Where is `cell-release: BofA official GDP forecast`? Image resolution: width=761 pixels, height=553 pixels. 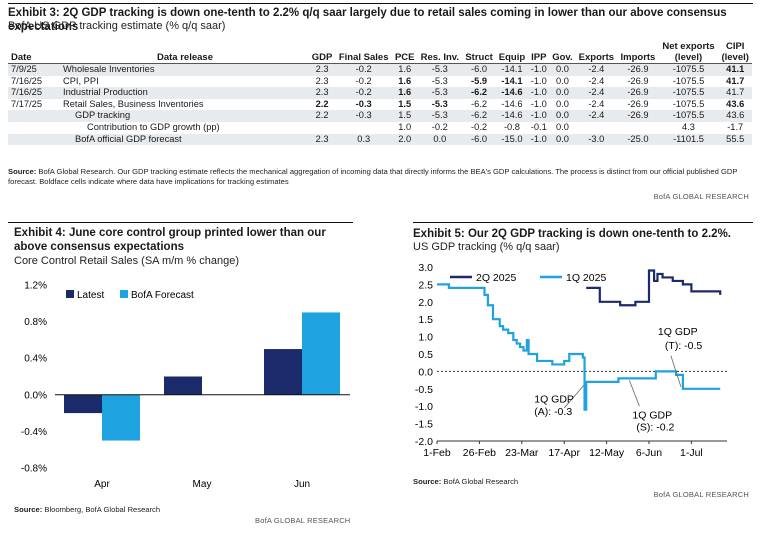
cell-release: BofA official GDP forecast is located at coordinates (185, 139).